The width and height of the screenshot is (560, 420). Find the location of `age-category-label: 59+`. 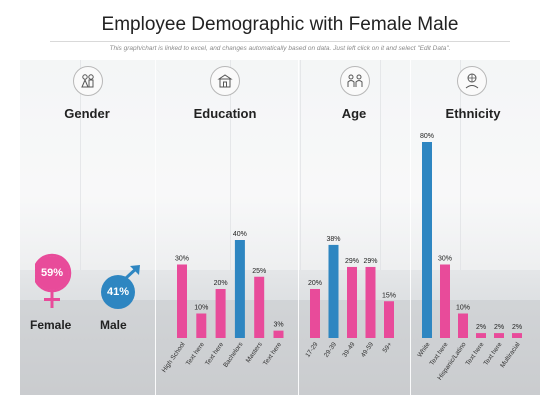

age-category-label: 59+ is located at coordinates (388, 347).